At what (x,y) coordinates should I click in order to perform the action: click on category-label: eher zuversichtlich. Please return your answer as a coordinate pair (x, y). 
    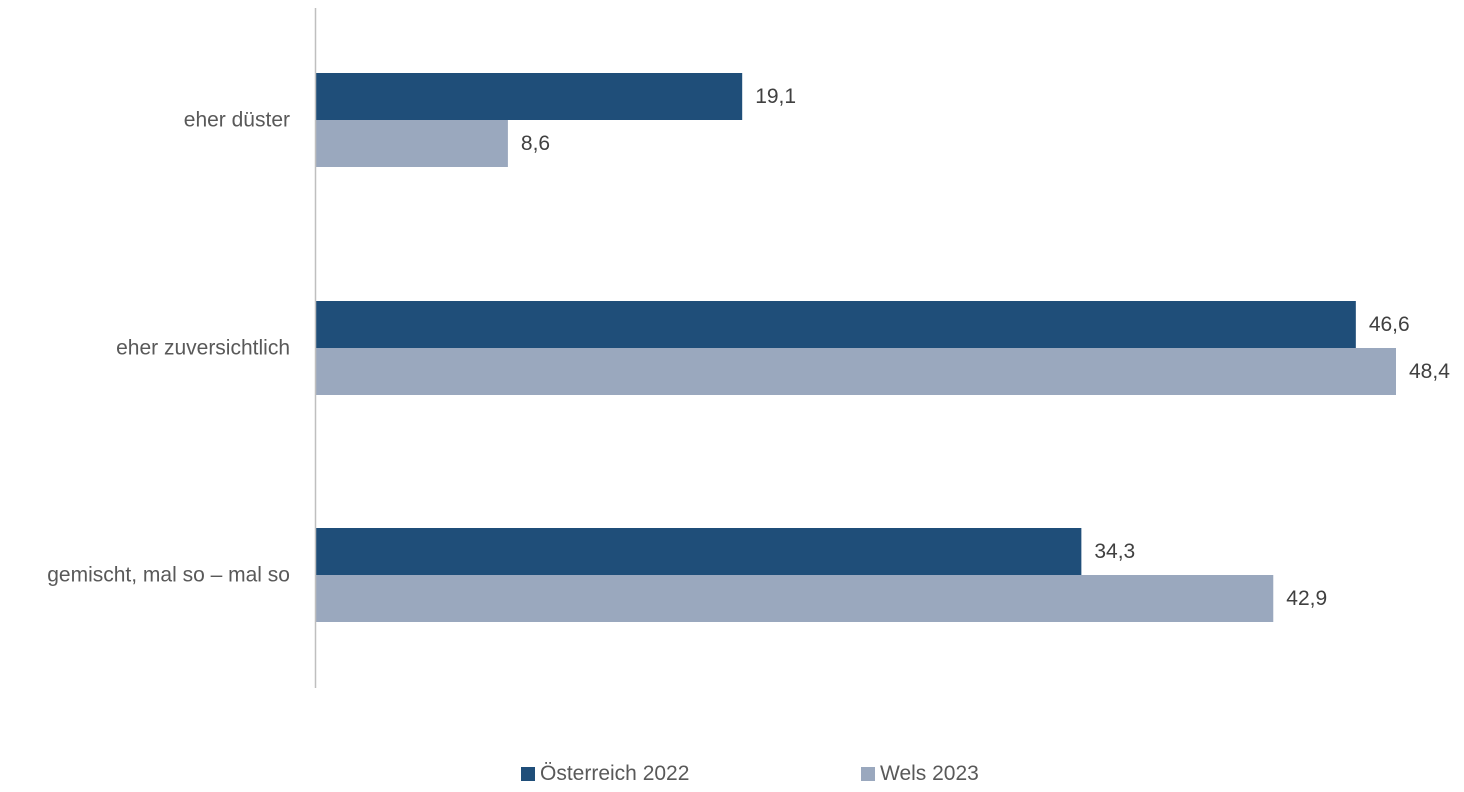
    Looking at the image, I should click on (203, 348).